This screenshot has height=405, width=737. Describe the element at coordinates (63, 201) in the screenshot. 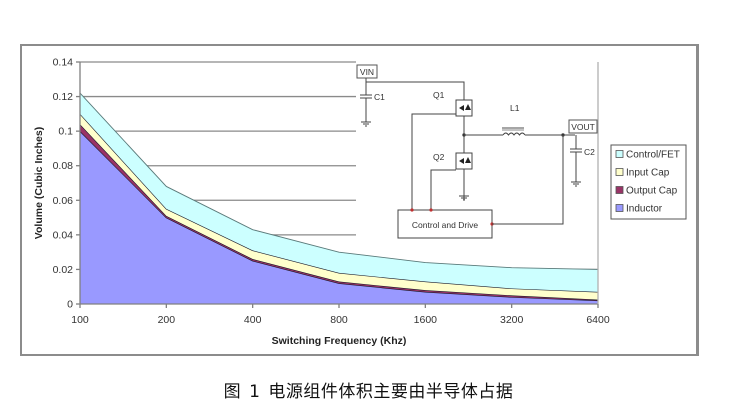

I see `y-tick-label: 0.06` at that location.